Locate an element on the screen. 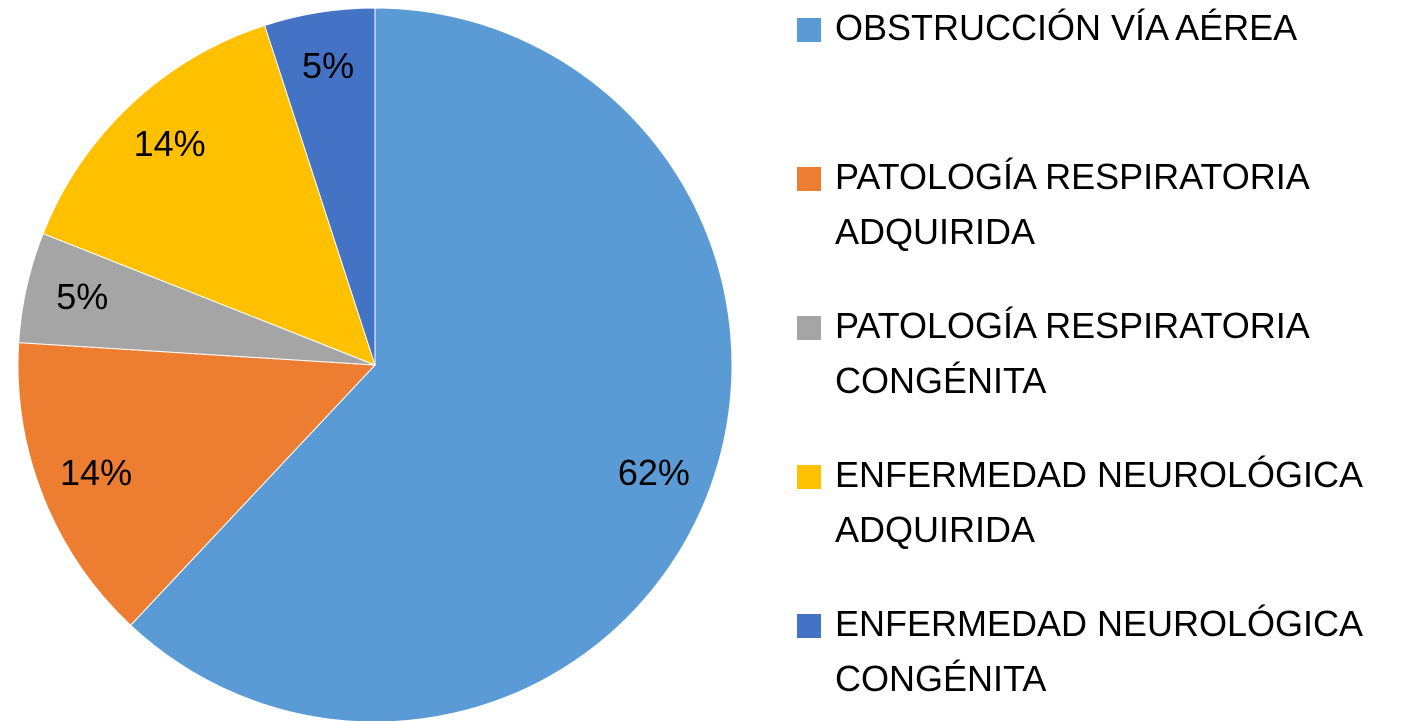 Image resolution: width=1425 pixels, height=721 pixels. legend-label: ENFERMEDAD NEUROLÓGICA CONGÉNITA is located at coordinates (1099, 651).